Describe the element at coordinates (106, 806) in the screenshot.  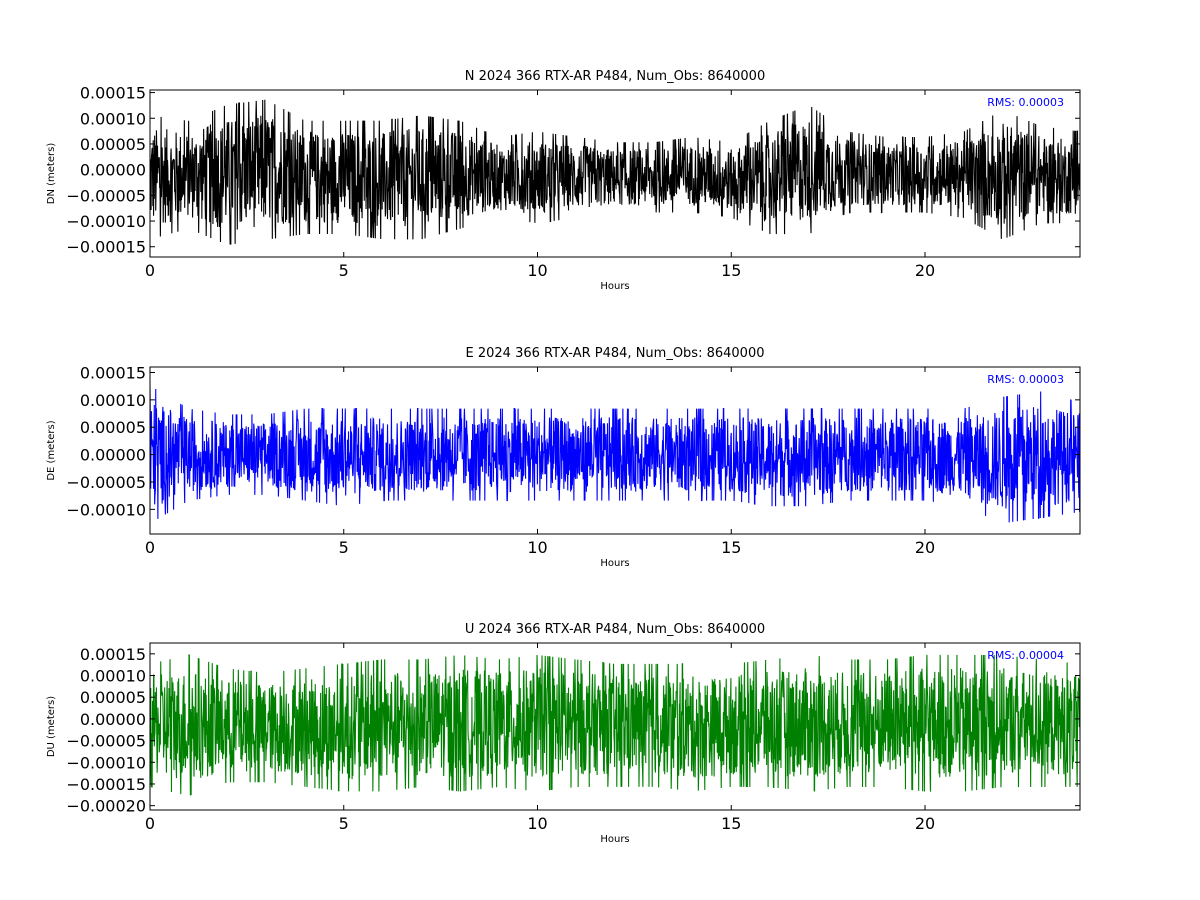
I see `up-ytick-label: −0.00020` at that location.